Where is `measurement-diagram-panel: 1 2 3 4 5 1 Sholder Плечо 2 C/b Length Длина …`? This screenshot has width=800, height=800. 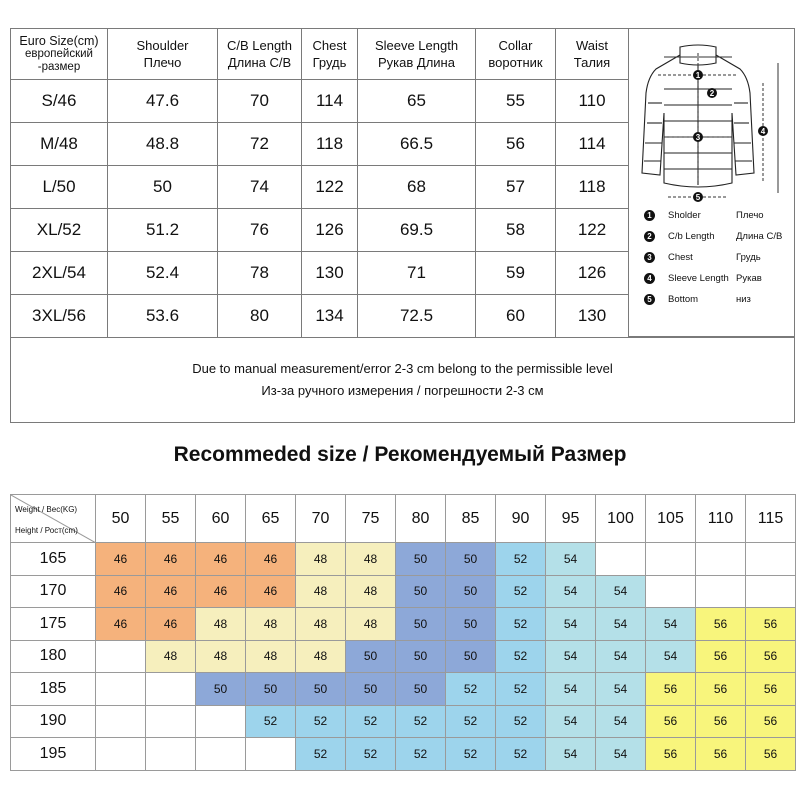
measurement-diagram-panel: 1 2 3 4 5 1 Sholder Плечо 2 C/b Length Длина … is located at coordinates (711, 182).